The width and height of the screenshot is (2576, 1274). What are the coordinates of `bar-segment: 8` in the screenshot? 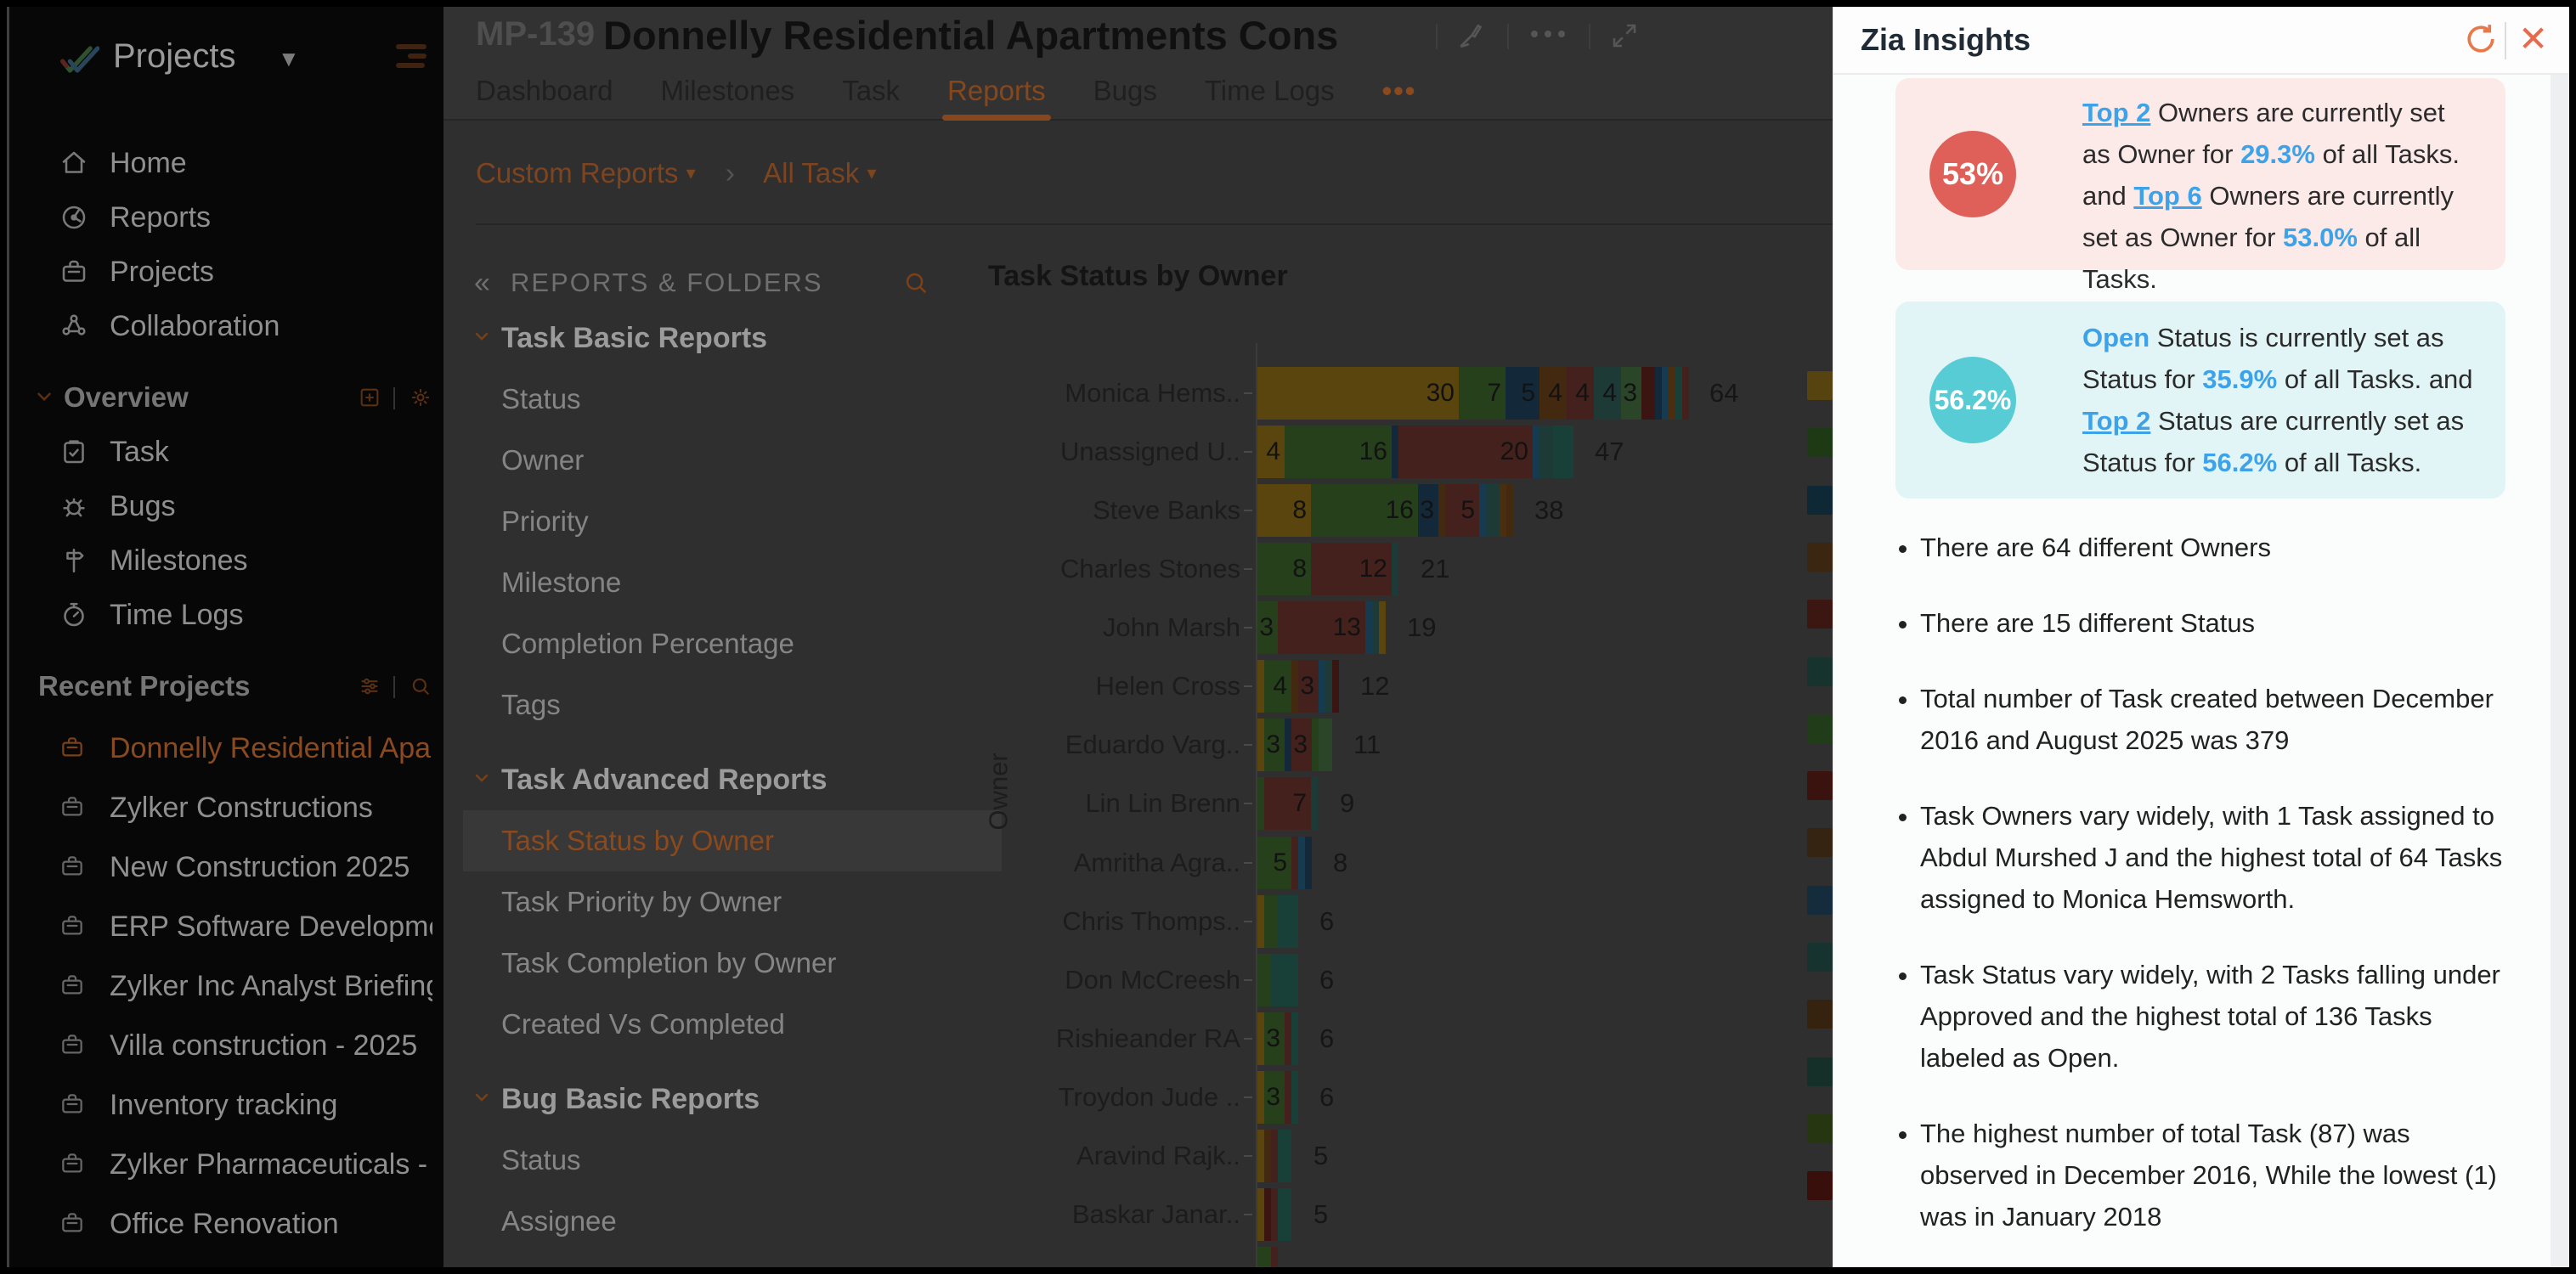 It's located at (1284, 569).